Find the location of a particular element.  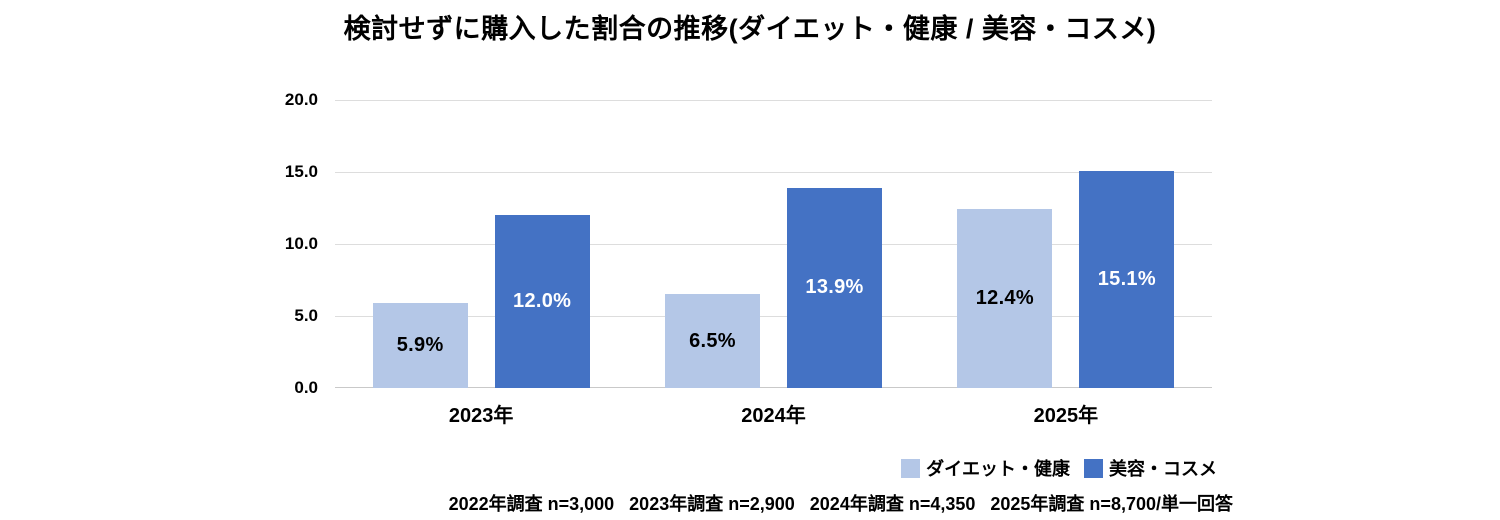

survey-note: 2025年調査 n=8,700/単一回答 is located at coordinates (1111, 504).